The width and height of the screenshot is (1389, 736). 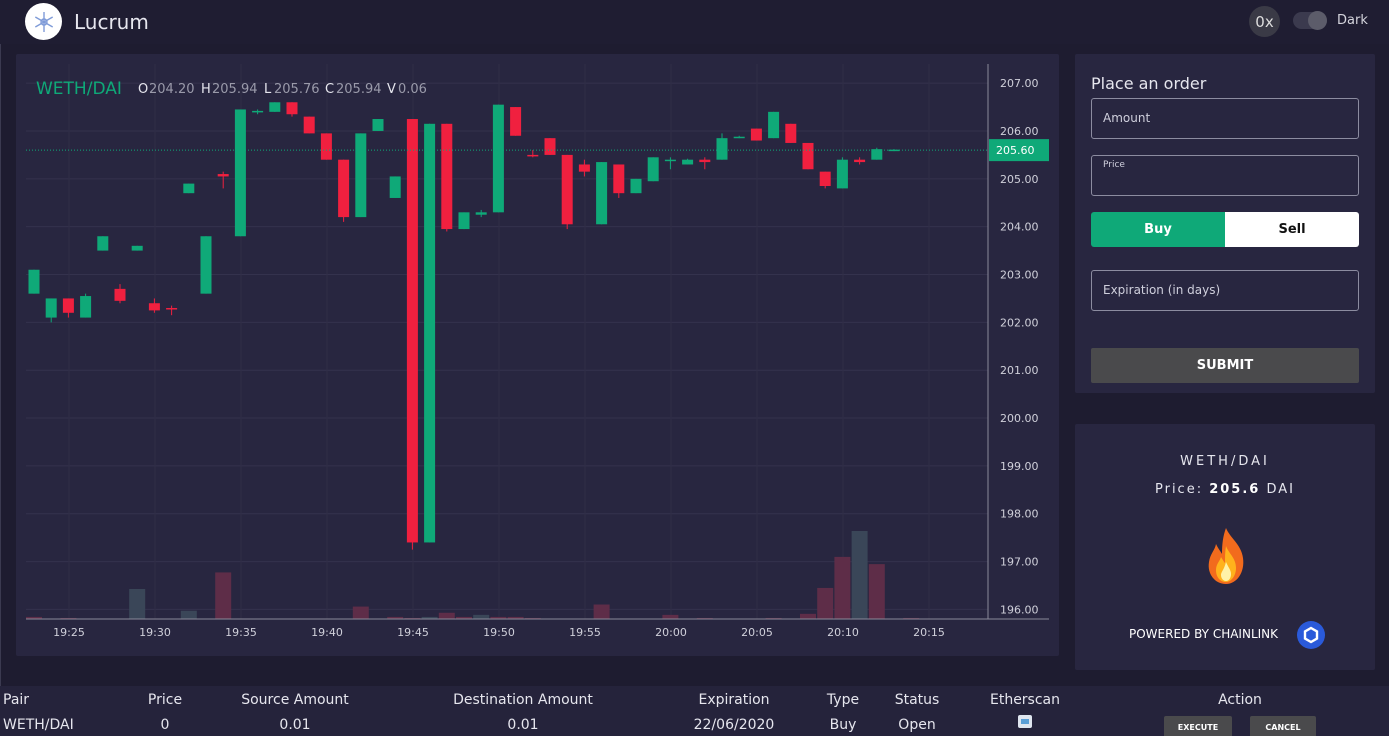 What do you see at coordinates (1019, 609) in the screenshot?
I see `y-tick-label: 196.00` at bounding box center [1019, 609].